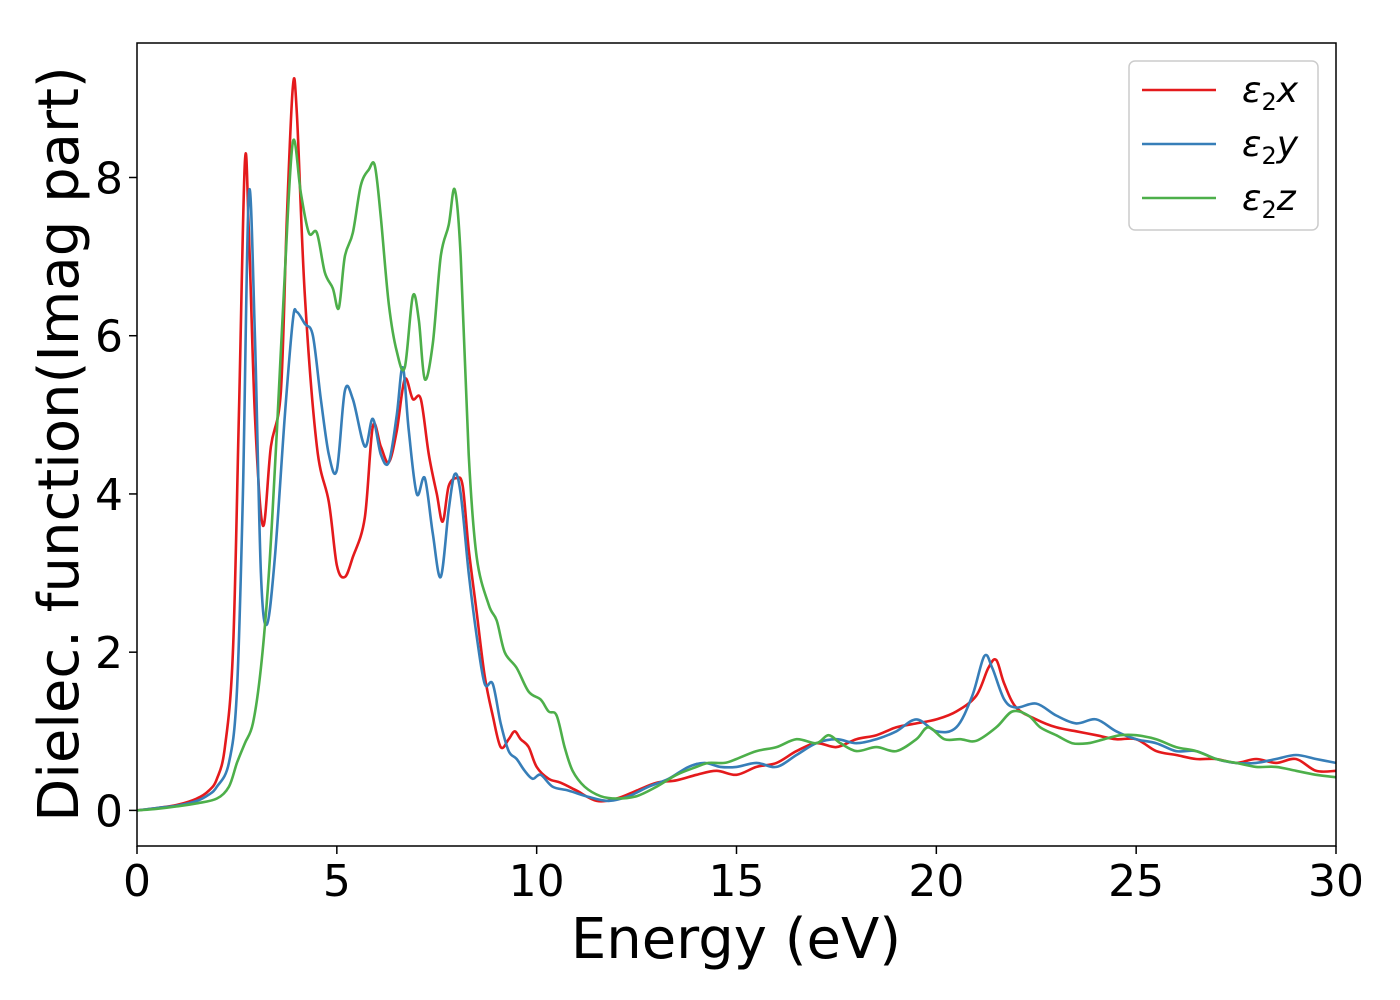 This screenshot has height=1000, width=1400. I want to click on x-axis-title: Energy (eV), so click(736, 939).